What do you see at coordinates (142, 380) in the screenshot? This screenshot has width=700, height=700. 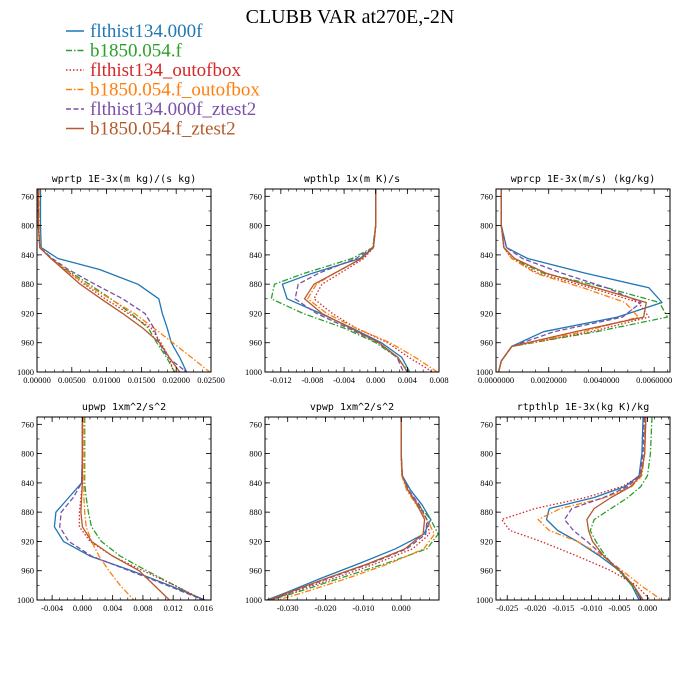 I see `x-tick-label: 0.01500` at bounding box center [142, 380].